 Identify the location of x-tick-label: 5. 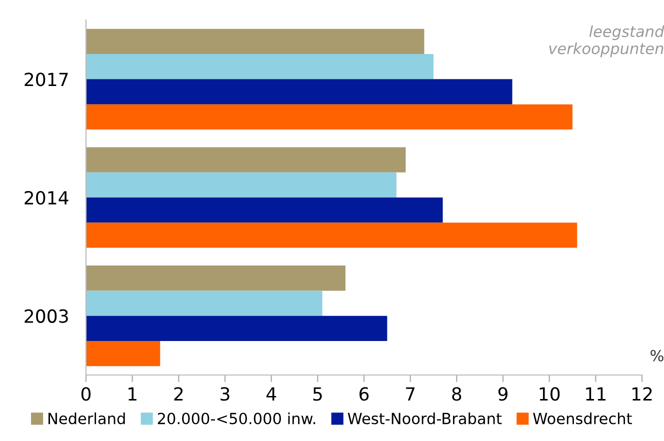
(317, 394).